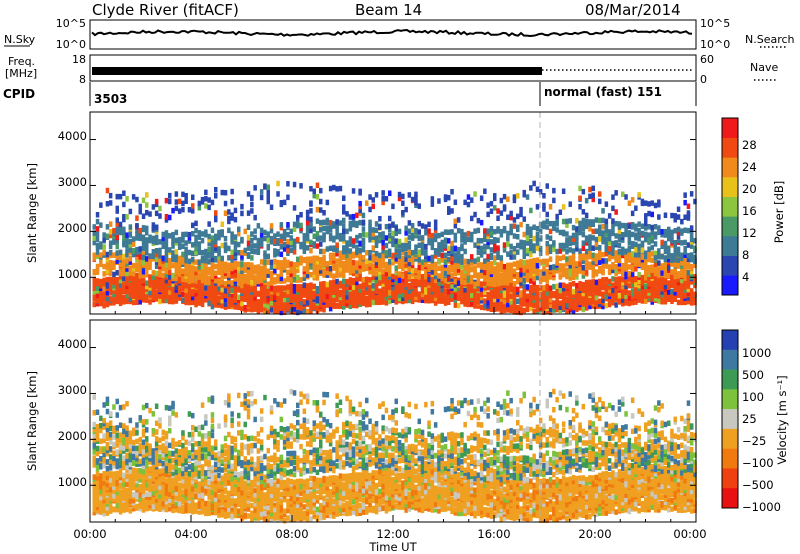 The width and height of the screenshot is (800, 554). Describe the element at coordinates (72, 136) in the screenshot. I see `power-ytick-4000: 4000` at that location.